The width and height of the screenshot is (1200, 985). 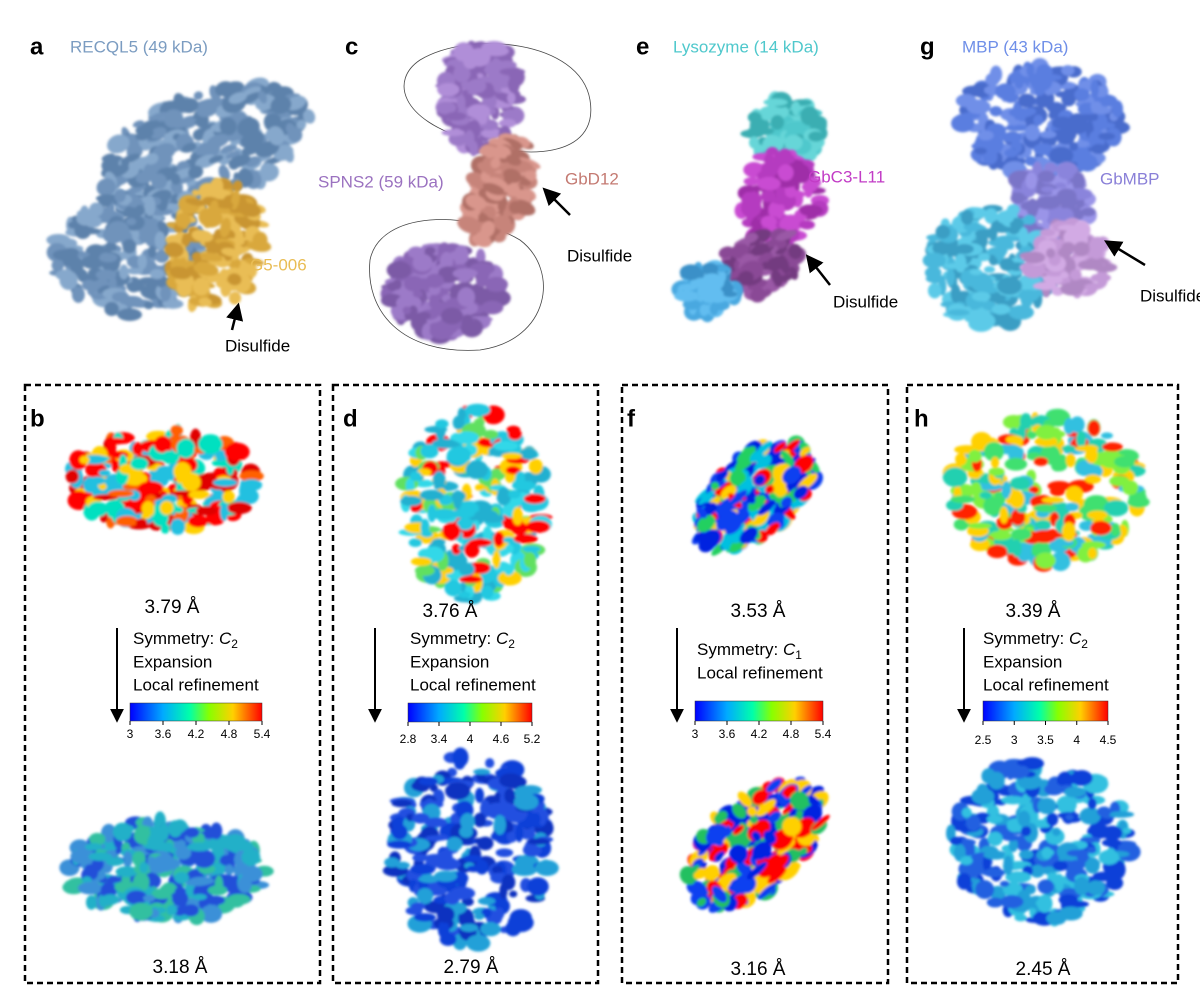 I want to click on panel-letter: g, so click(x=927, y=46).